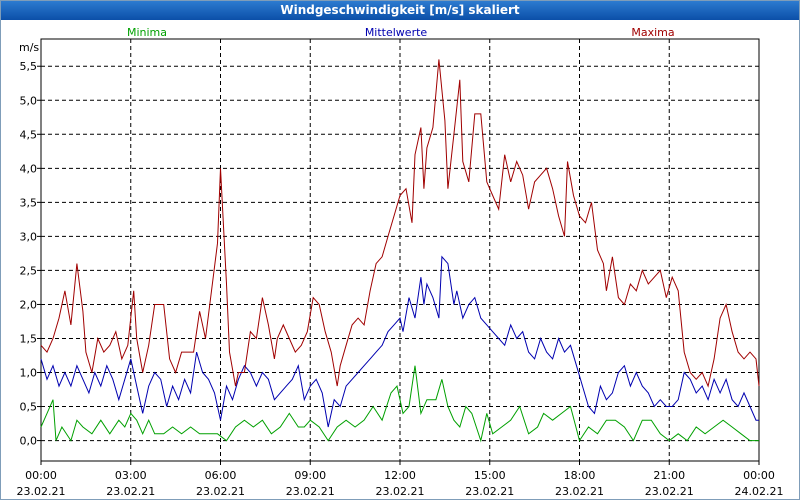 This screenshot has width=800, height=500. I want to click on series-line-minima, so click(399, 404).